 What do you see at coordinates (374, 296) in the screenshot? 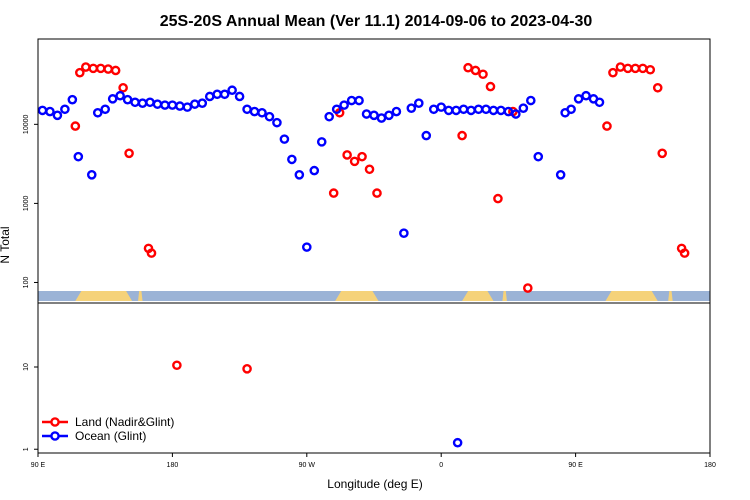
I see `land-mask` at bounding box center [374, 296].